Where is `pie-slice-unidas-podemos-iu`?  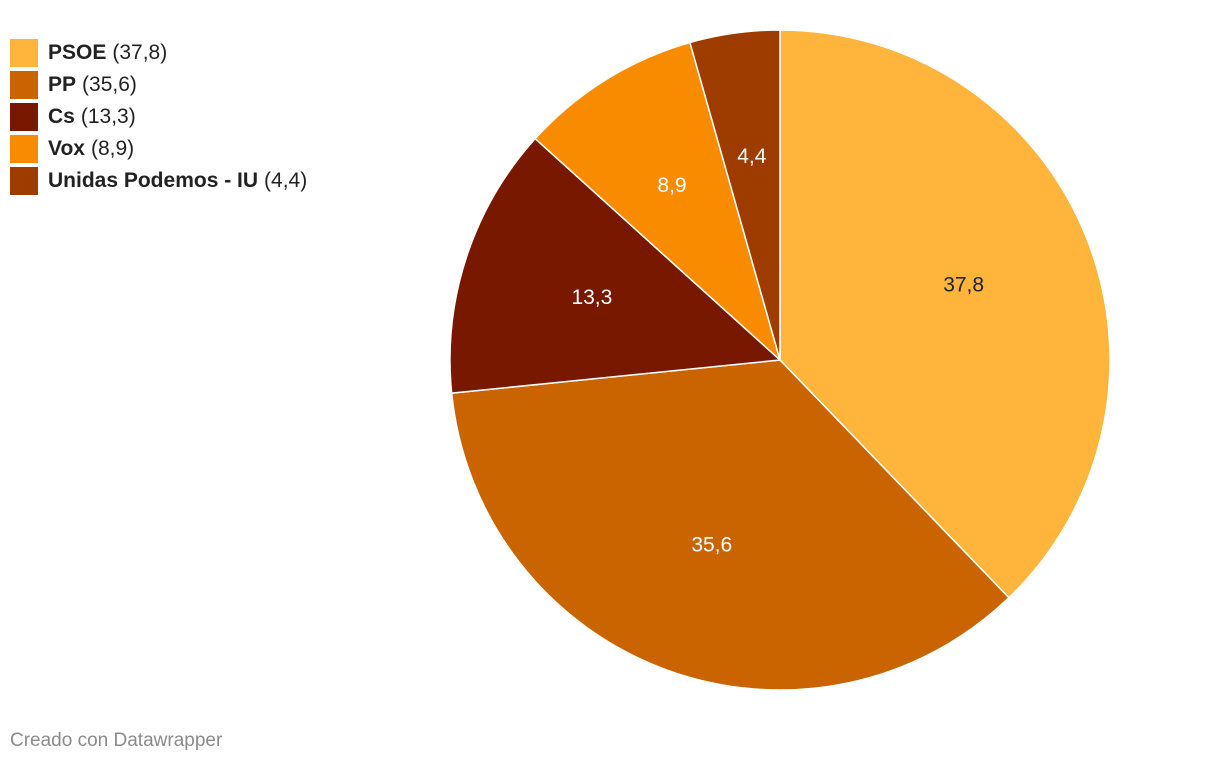 pie-slice-unidas-podemos-iu is located at coordinates (734, 195).